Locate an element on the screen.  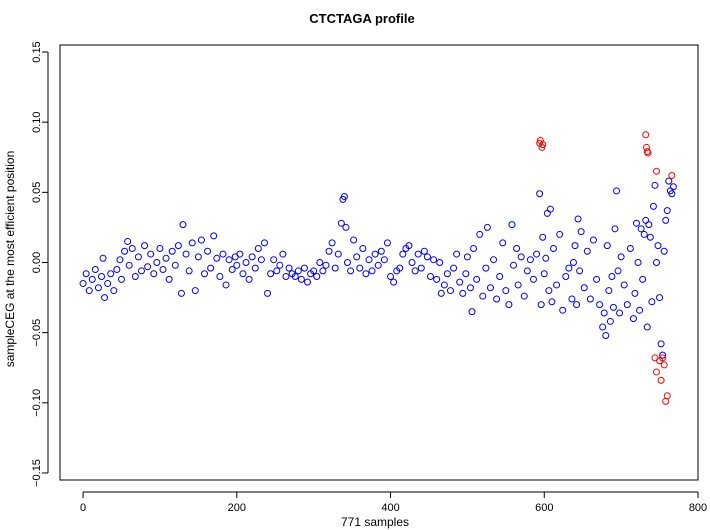
y-axis-label: sampleCEG at the most efficient position is located at coordinates (10, 259).